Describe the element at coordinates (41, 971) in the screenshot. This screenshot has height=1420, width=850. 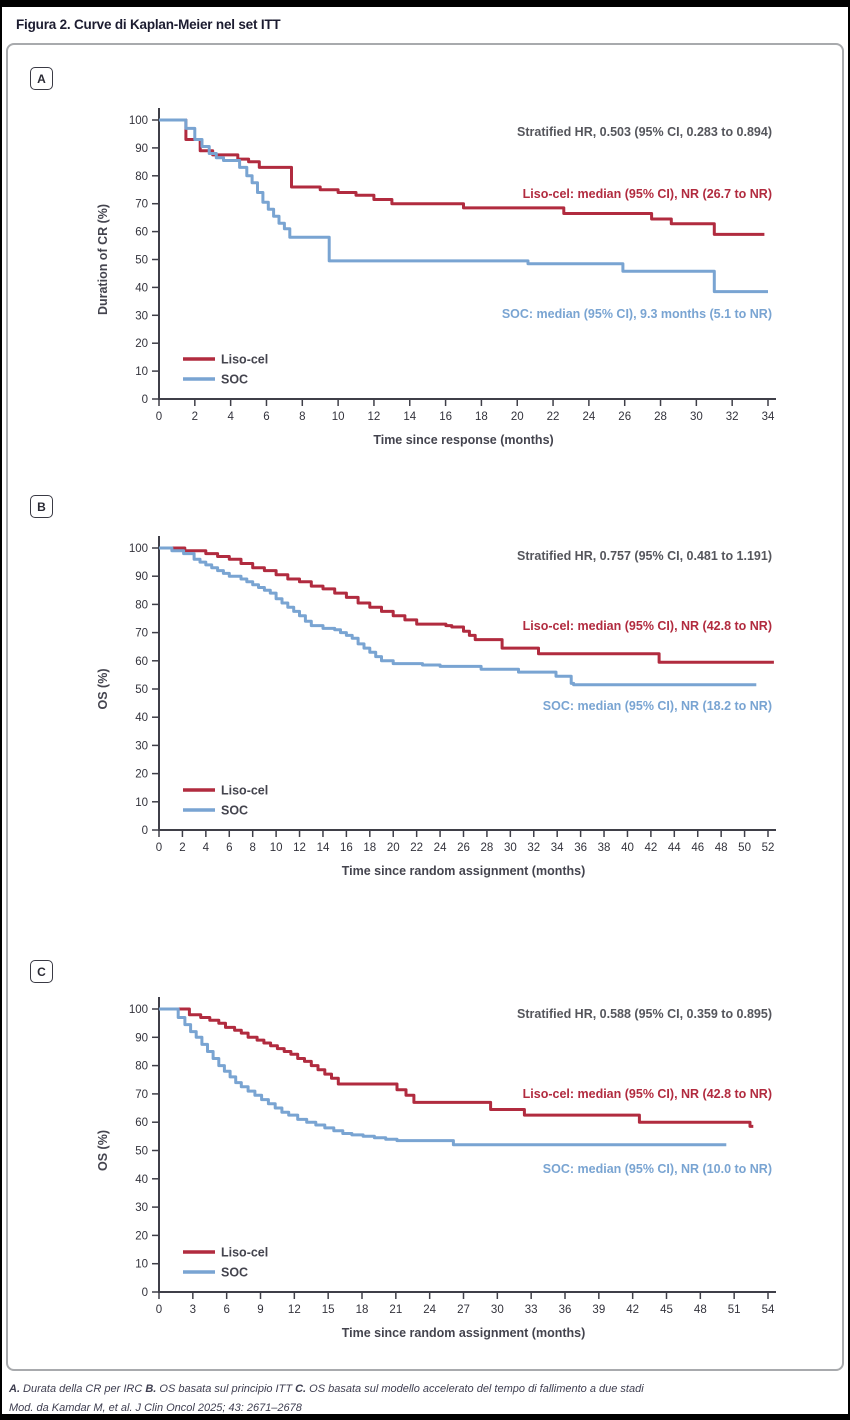
I see `panel-label-c: C` at that location.